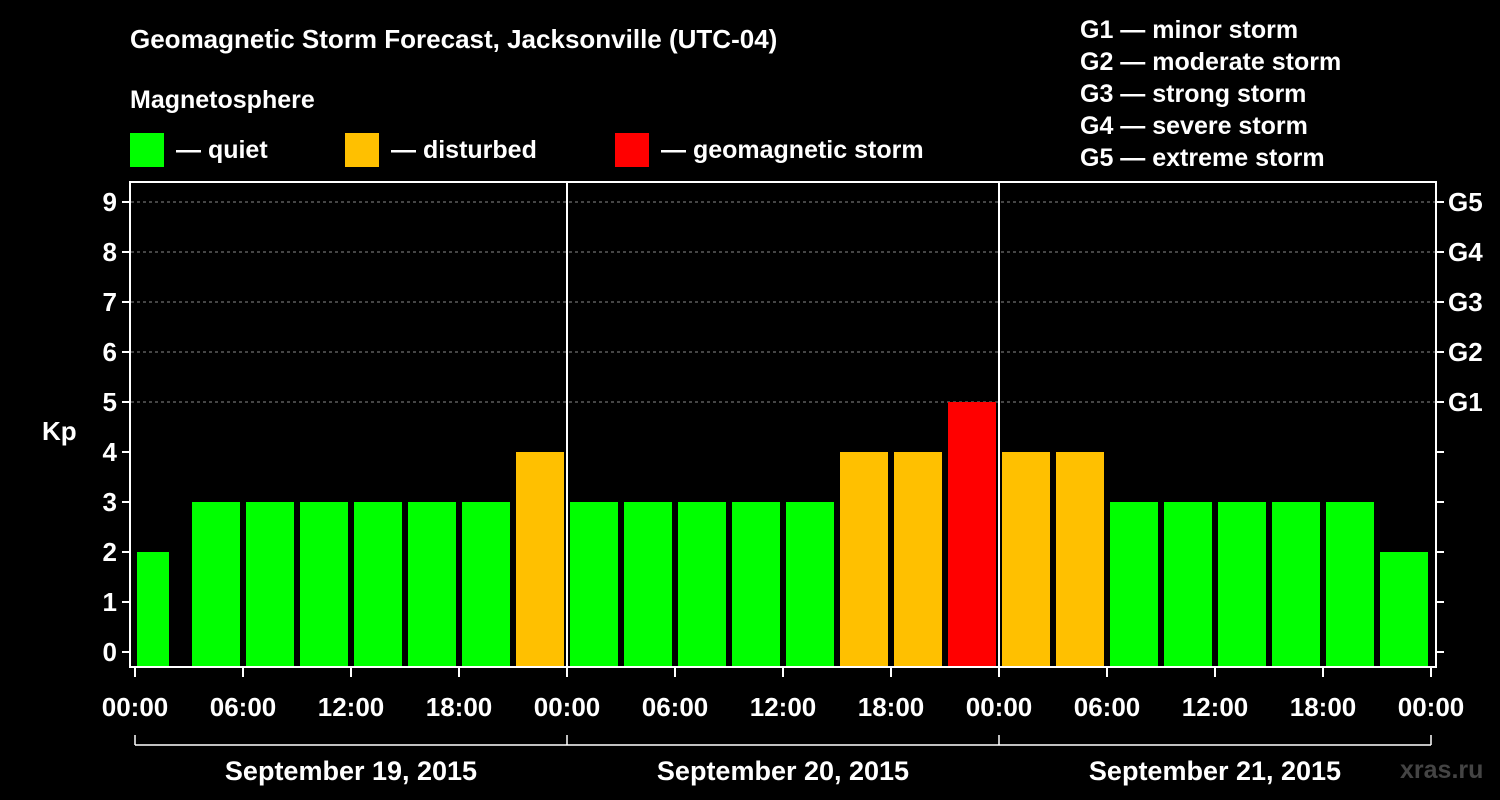  I want to click on y-tick-label: 5, so click(110, 402).